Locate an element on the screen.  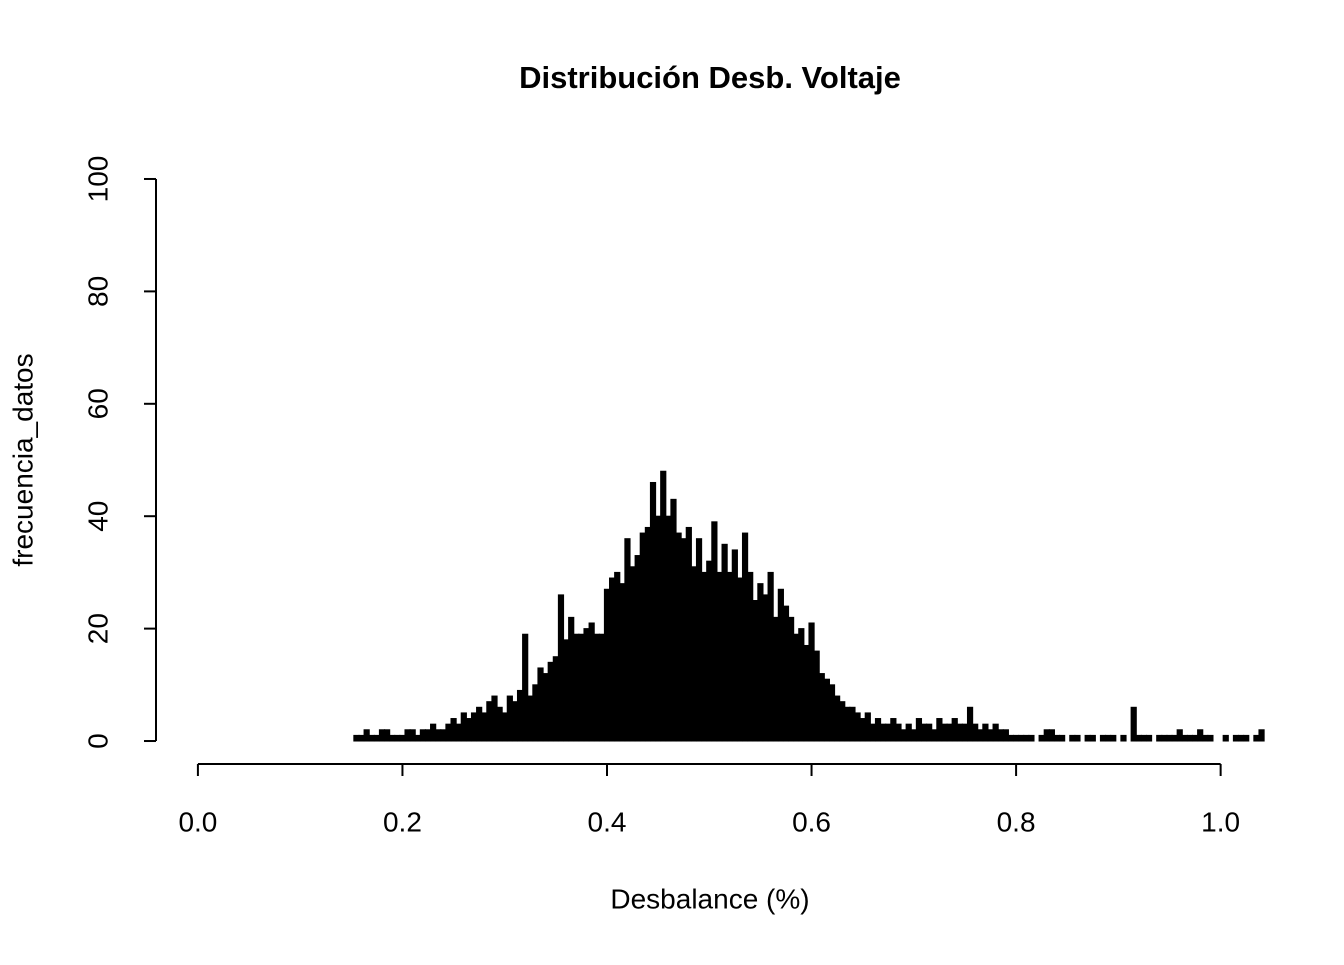
x-tick-label: 0.6 is located at coordinates (811, 821).